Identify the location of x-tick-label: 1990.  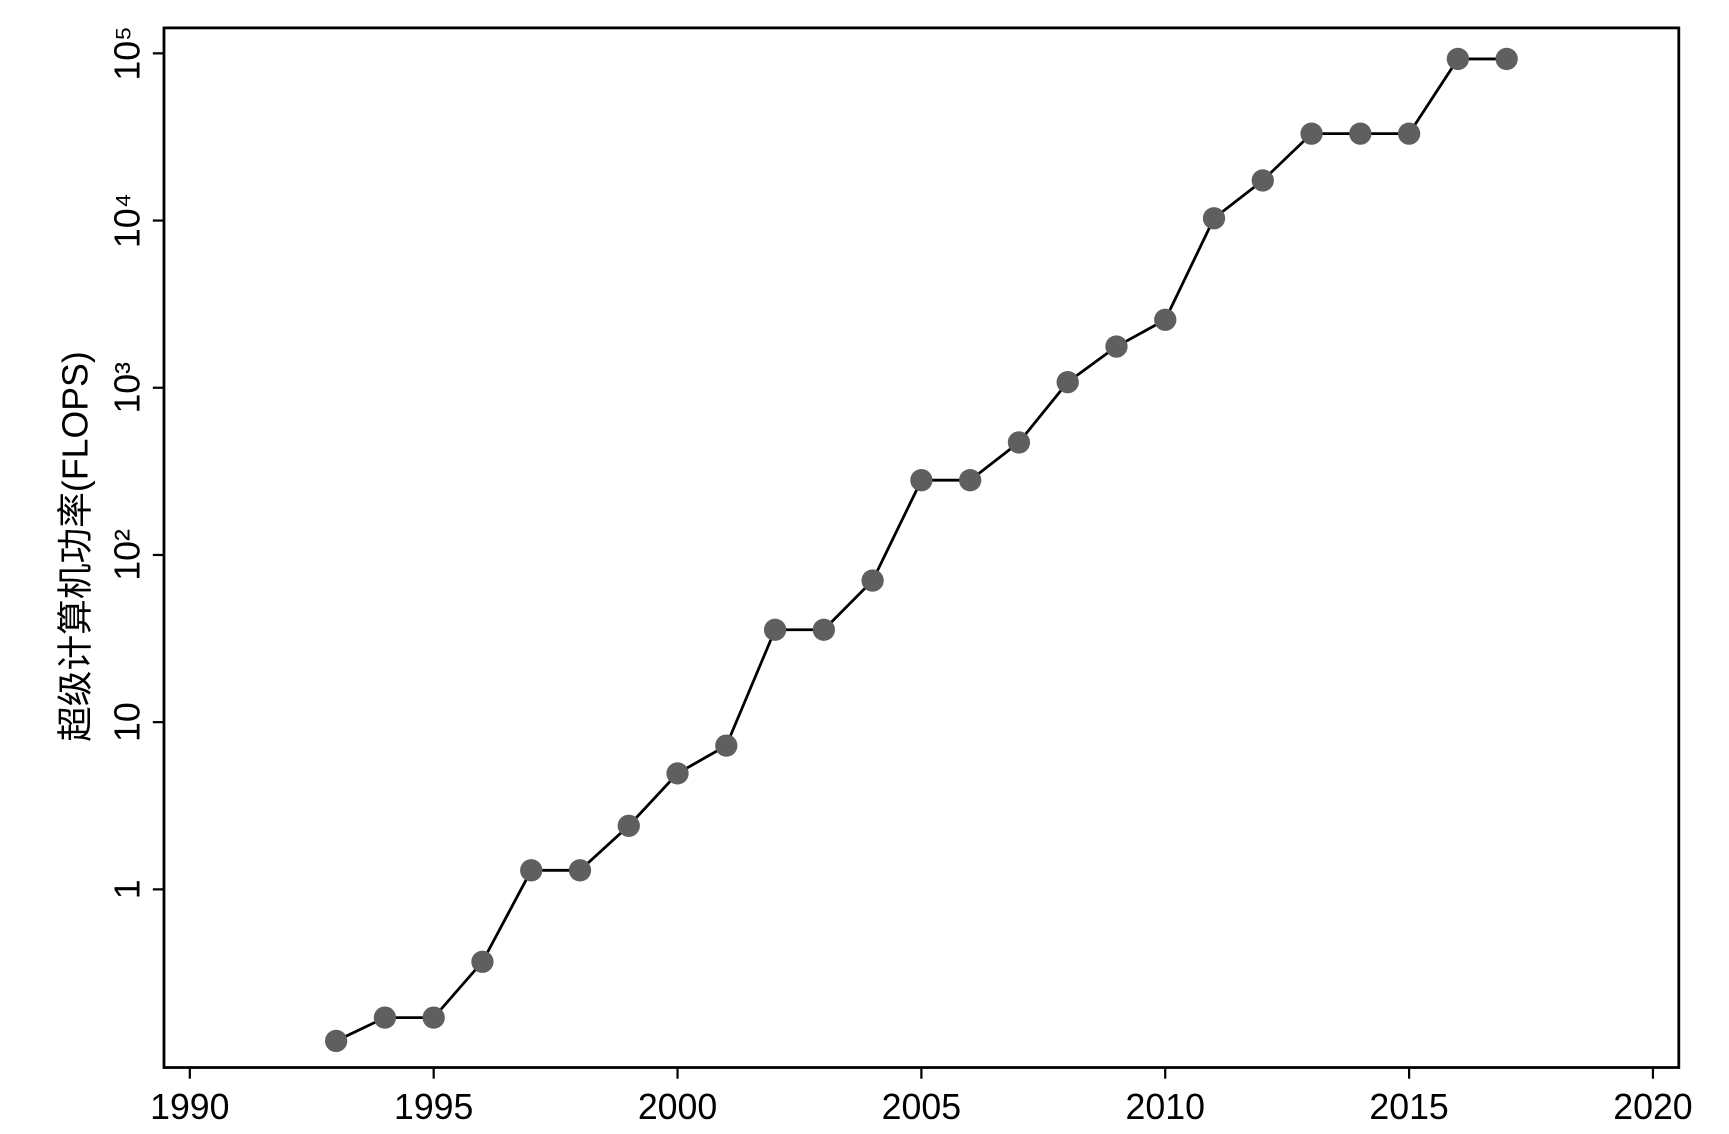
(189, 1107).